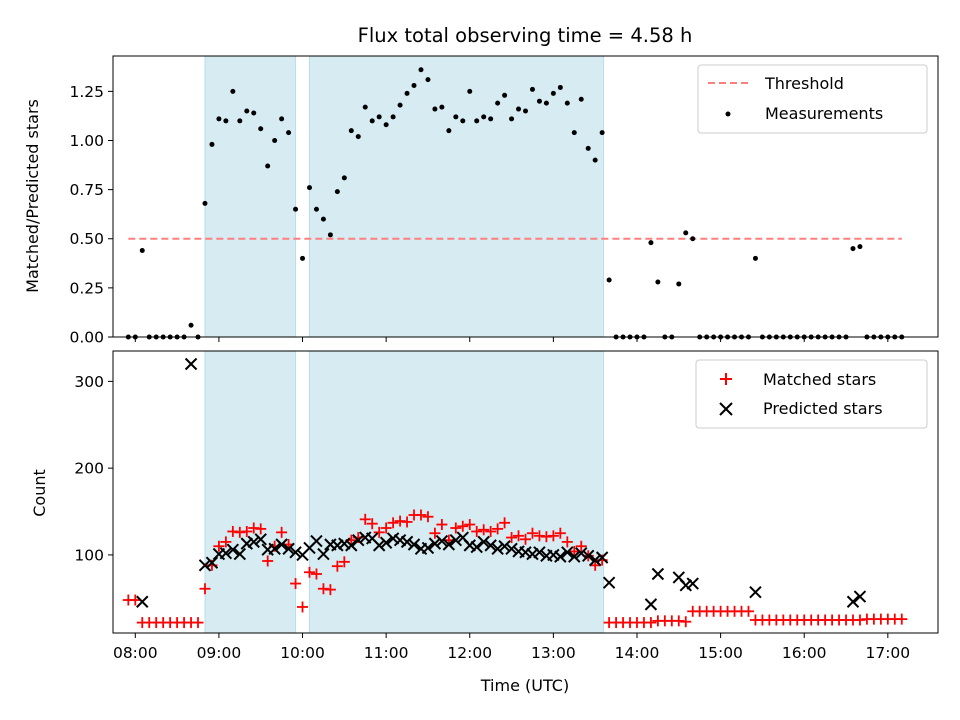  Describe the element at coordinates (720, 653) in the screenshot. I see `x-tick-label: 15:00` at that location.